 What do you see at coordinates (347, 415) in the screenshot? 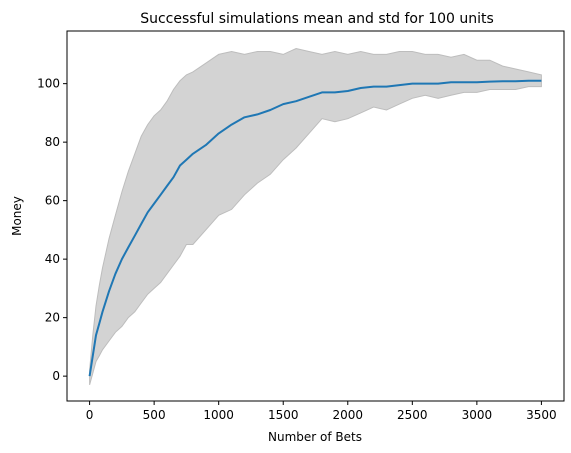
I see `x-tick-label: 2000` at bounding box center [347, 415].